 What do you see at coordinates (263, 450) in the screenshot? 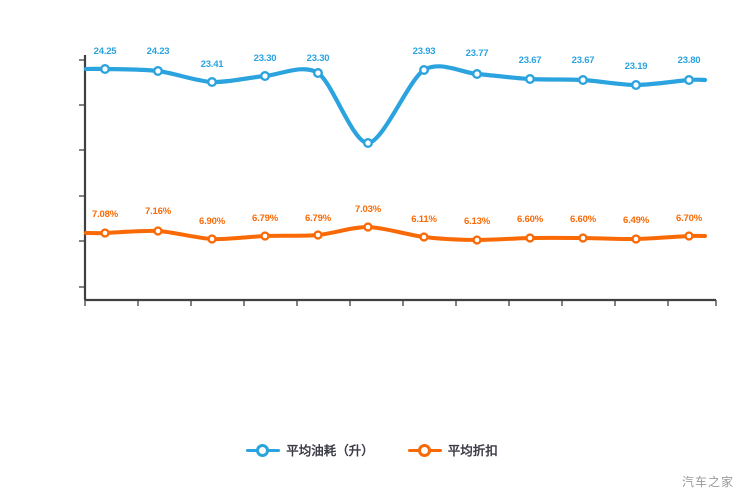
I see `legend-marker-icon-blue` at bounding box center [263, 450].